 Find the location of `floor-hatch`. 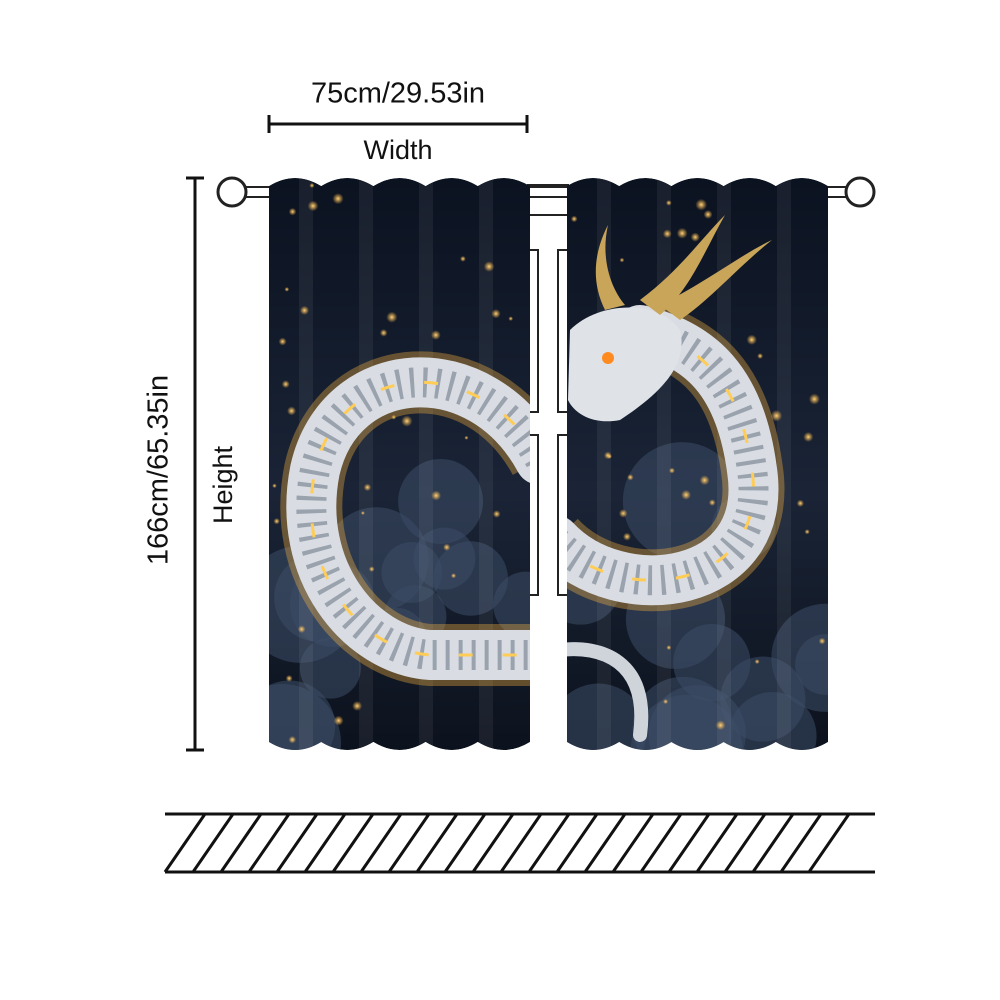

floor-hatch is located at coordinates (519, 843).